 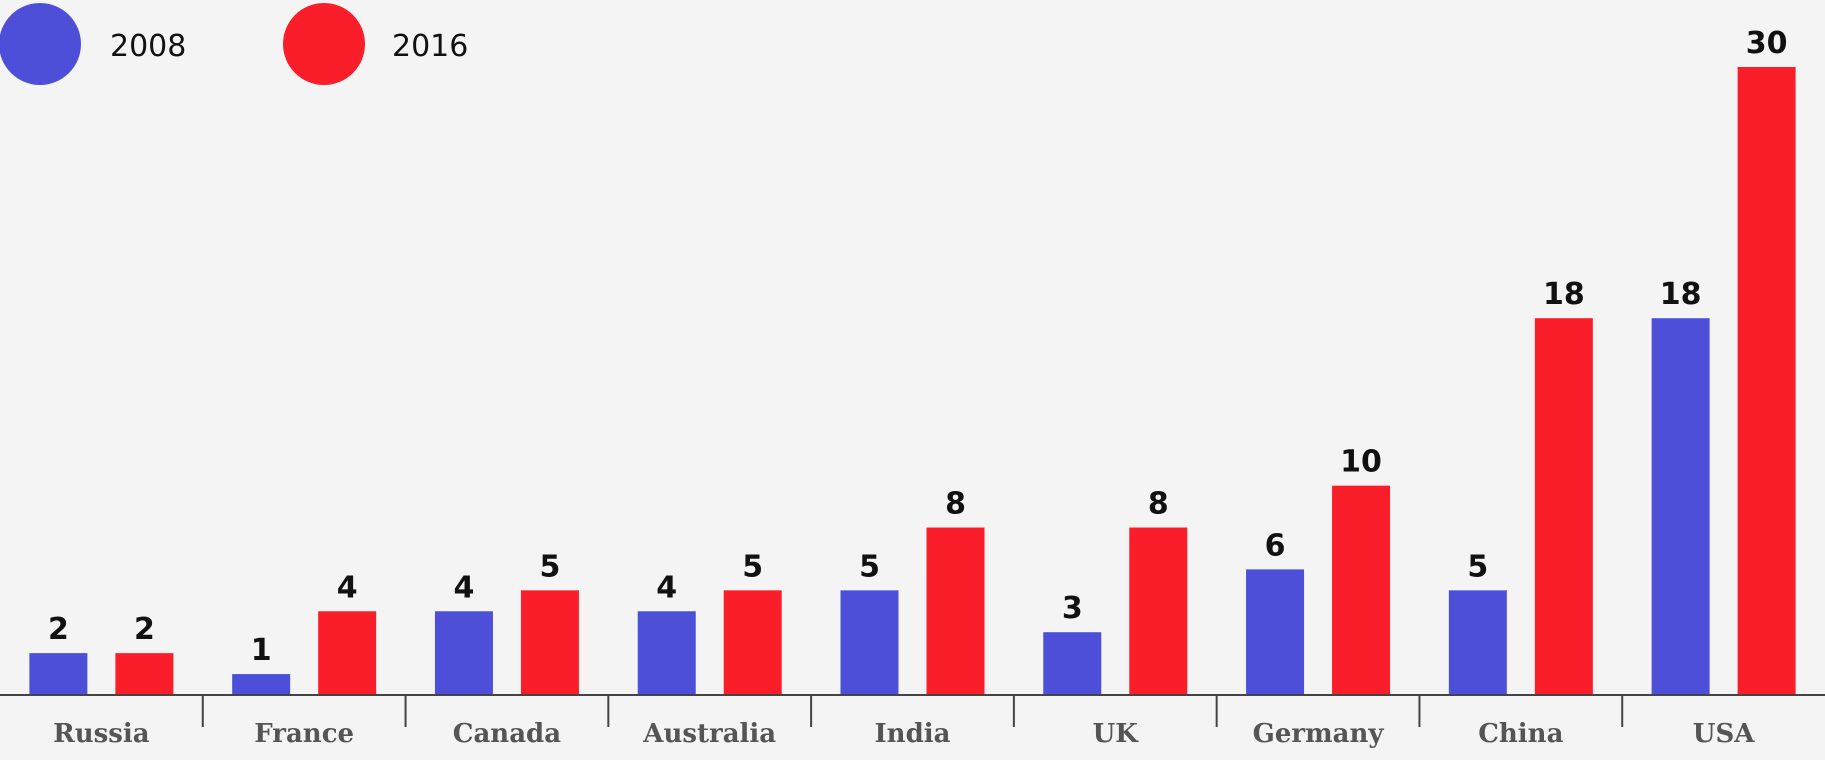 What do you see at coordinates (549, 642) in the screenshot?
I see `bar-canada-2016` at bounding box center [549, 642].